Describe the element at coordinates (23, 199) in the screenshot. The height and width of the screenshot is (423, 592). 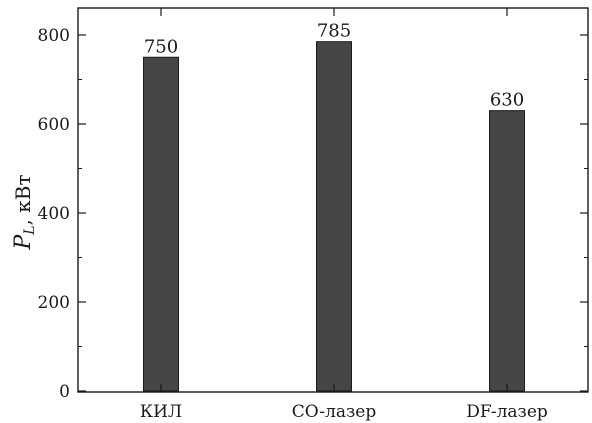
I see `y-axis-unit: , кВт` at that location.